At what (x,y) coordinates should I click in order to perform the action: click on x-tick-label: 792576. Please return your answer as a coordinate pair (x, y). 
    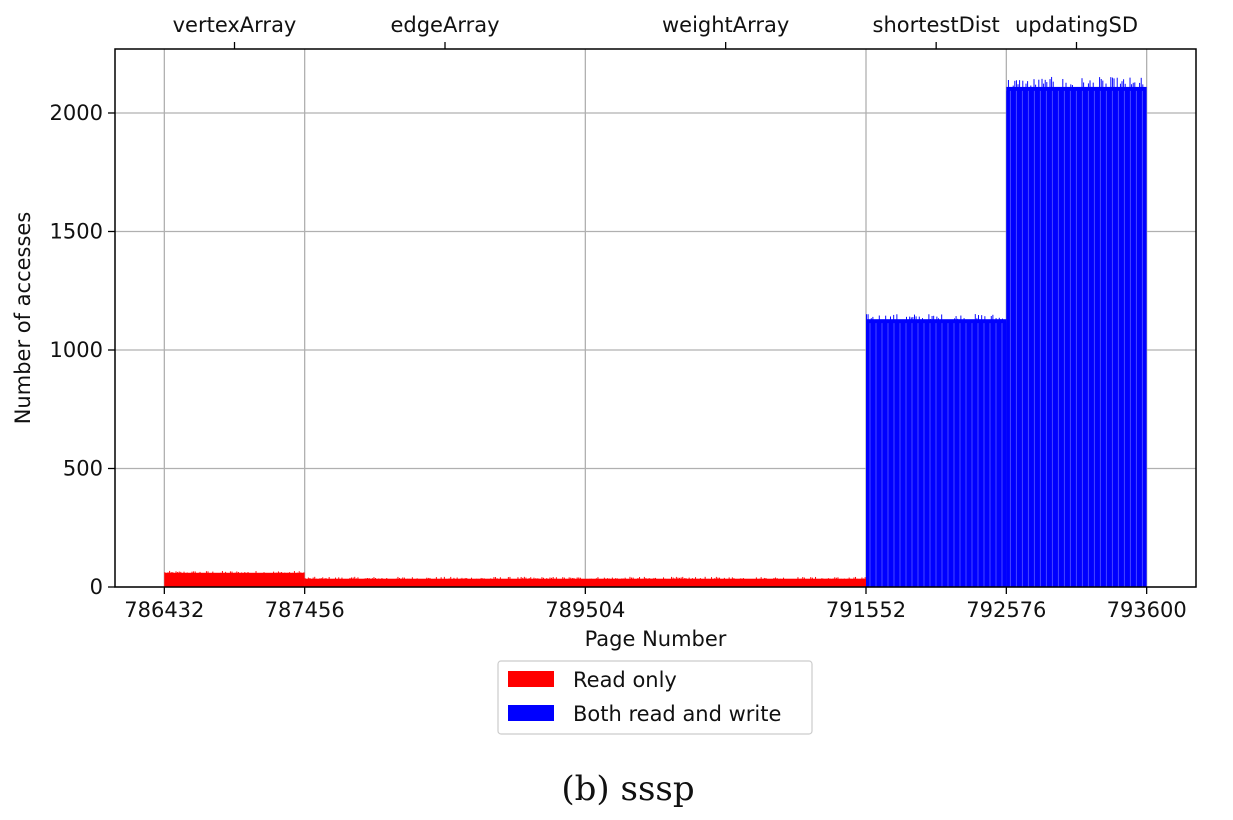
    Looking at the image, I should click on (1006, 610).